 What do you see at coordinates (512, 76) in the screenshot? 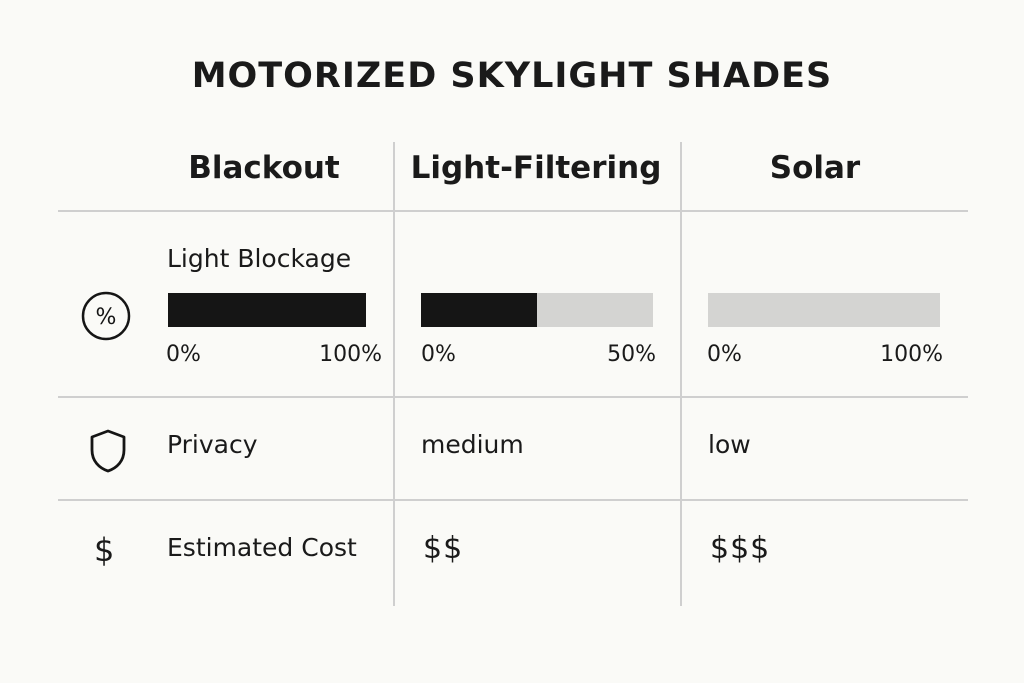
I see `page-title: MOTORIZED SKYLIGHT SHADES` at bounding box center [512, 76].